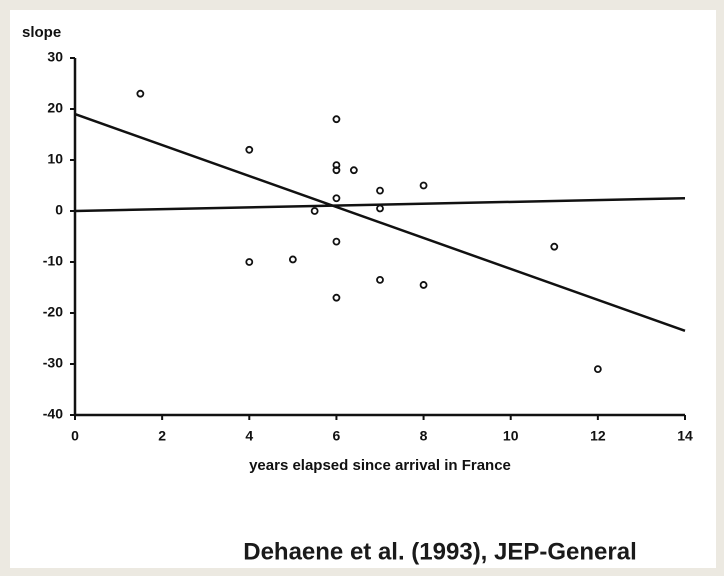 The height and width of the screenshot is (576, 724). What do you see at coordinates (53, 261) in the screenshot?
I see `y-tick-label: -10` at bounding box center [53, 261].